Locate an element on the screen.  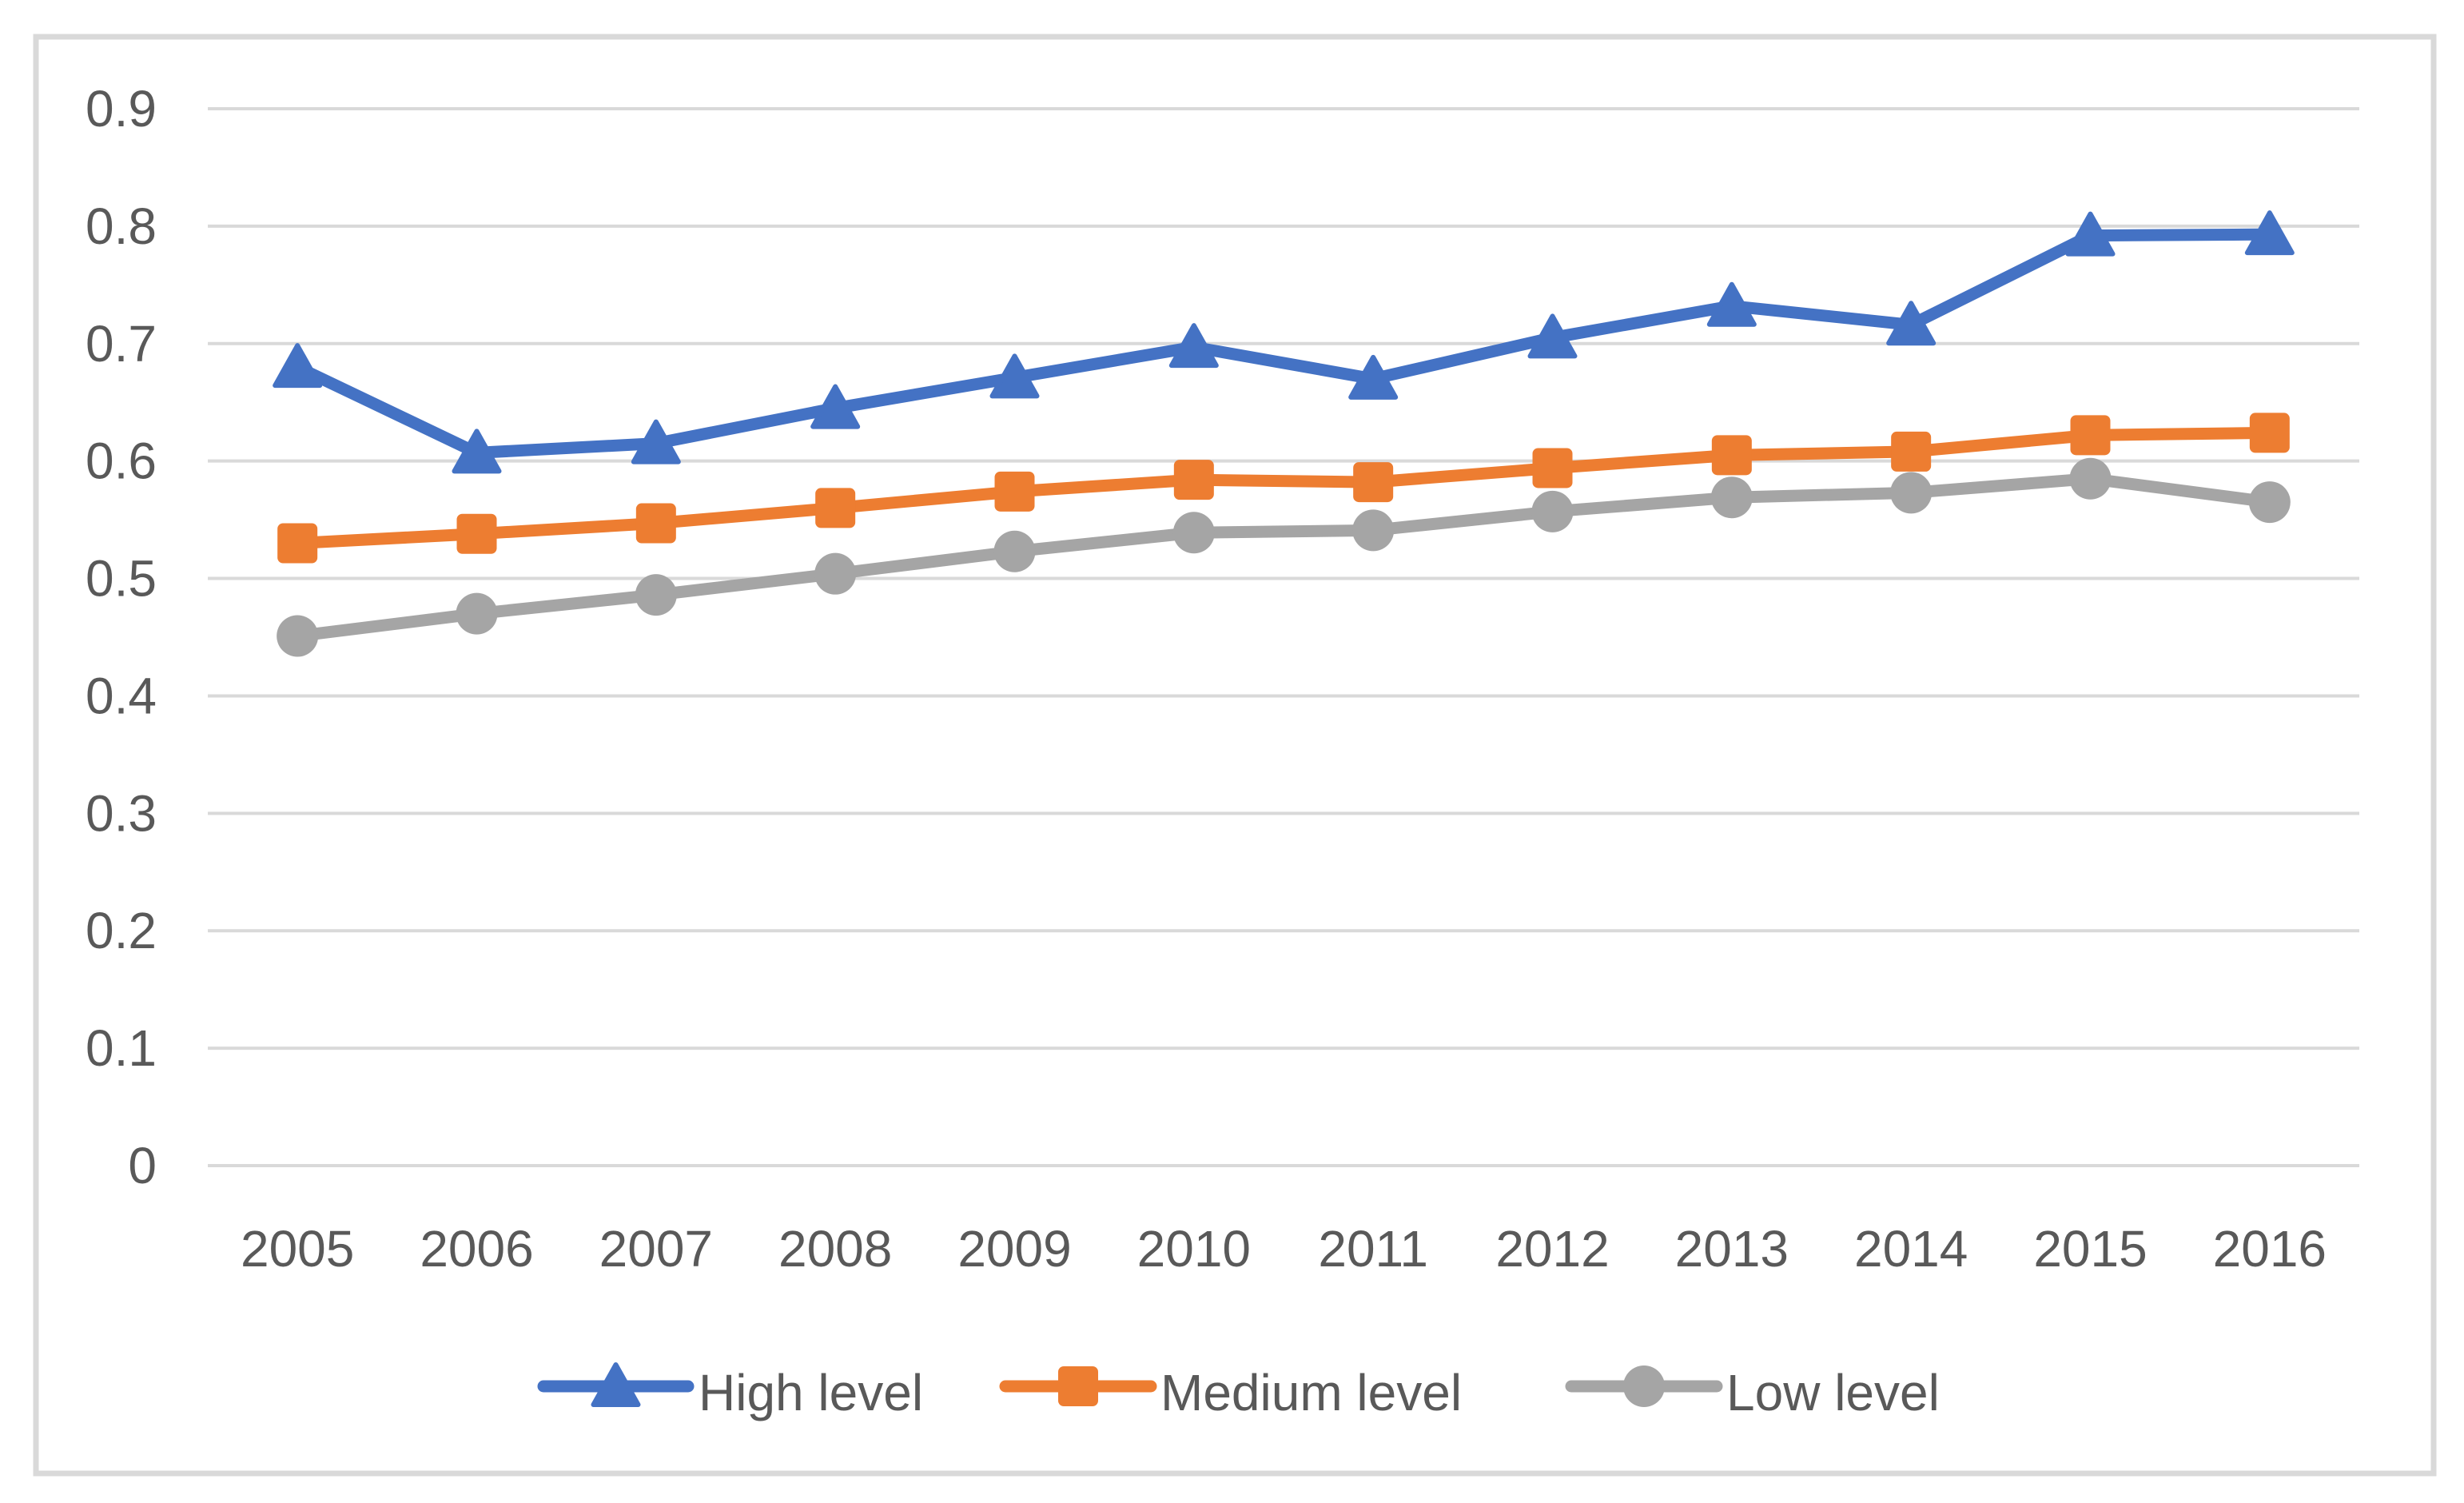
legend-label-low-level: Low level is located at coordinates (1833, 1392).